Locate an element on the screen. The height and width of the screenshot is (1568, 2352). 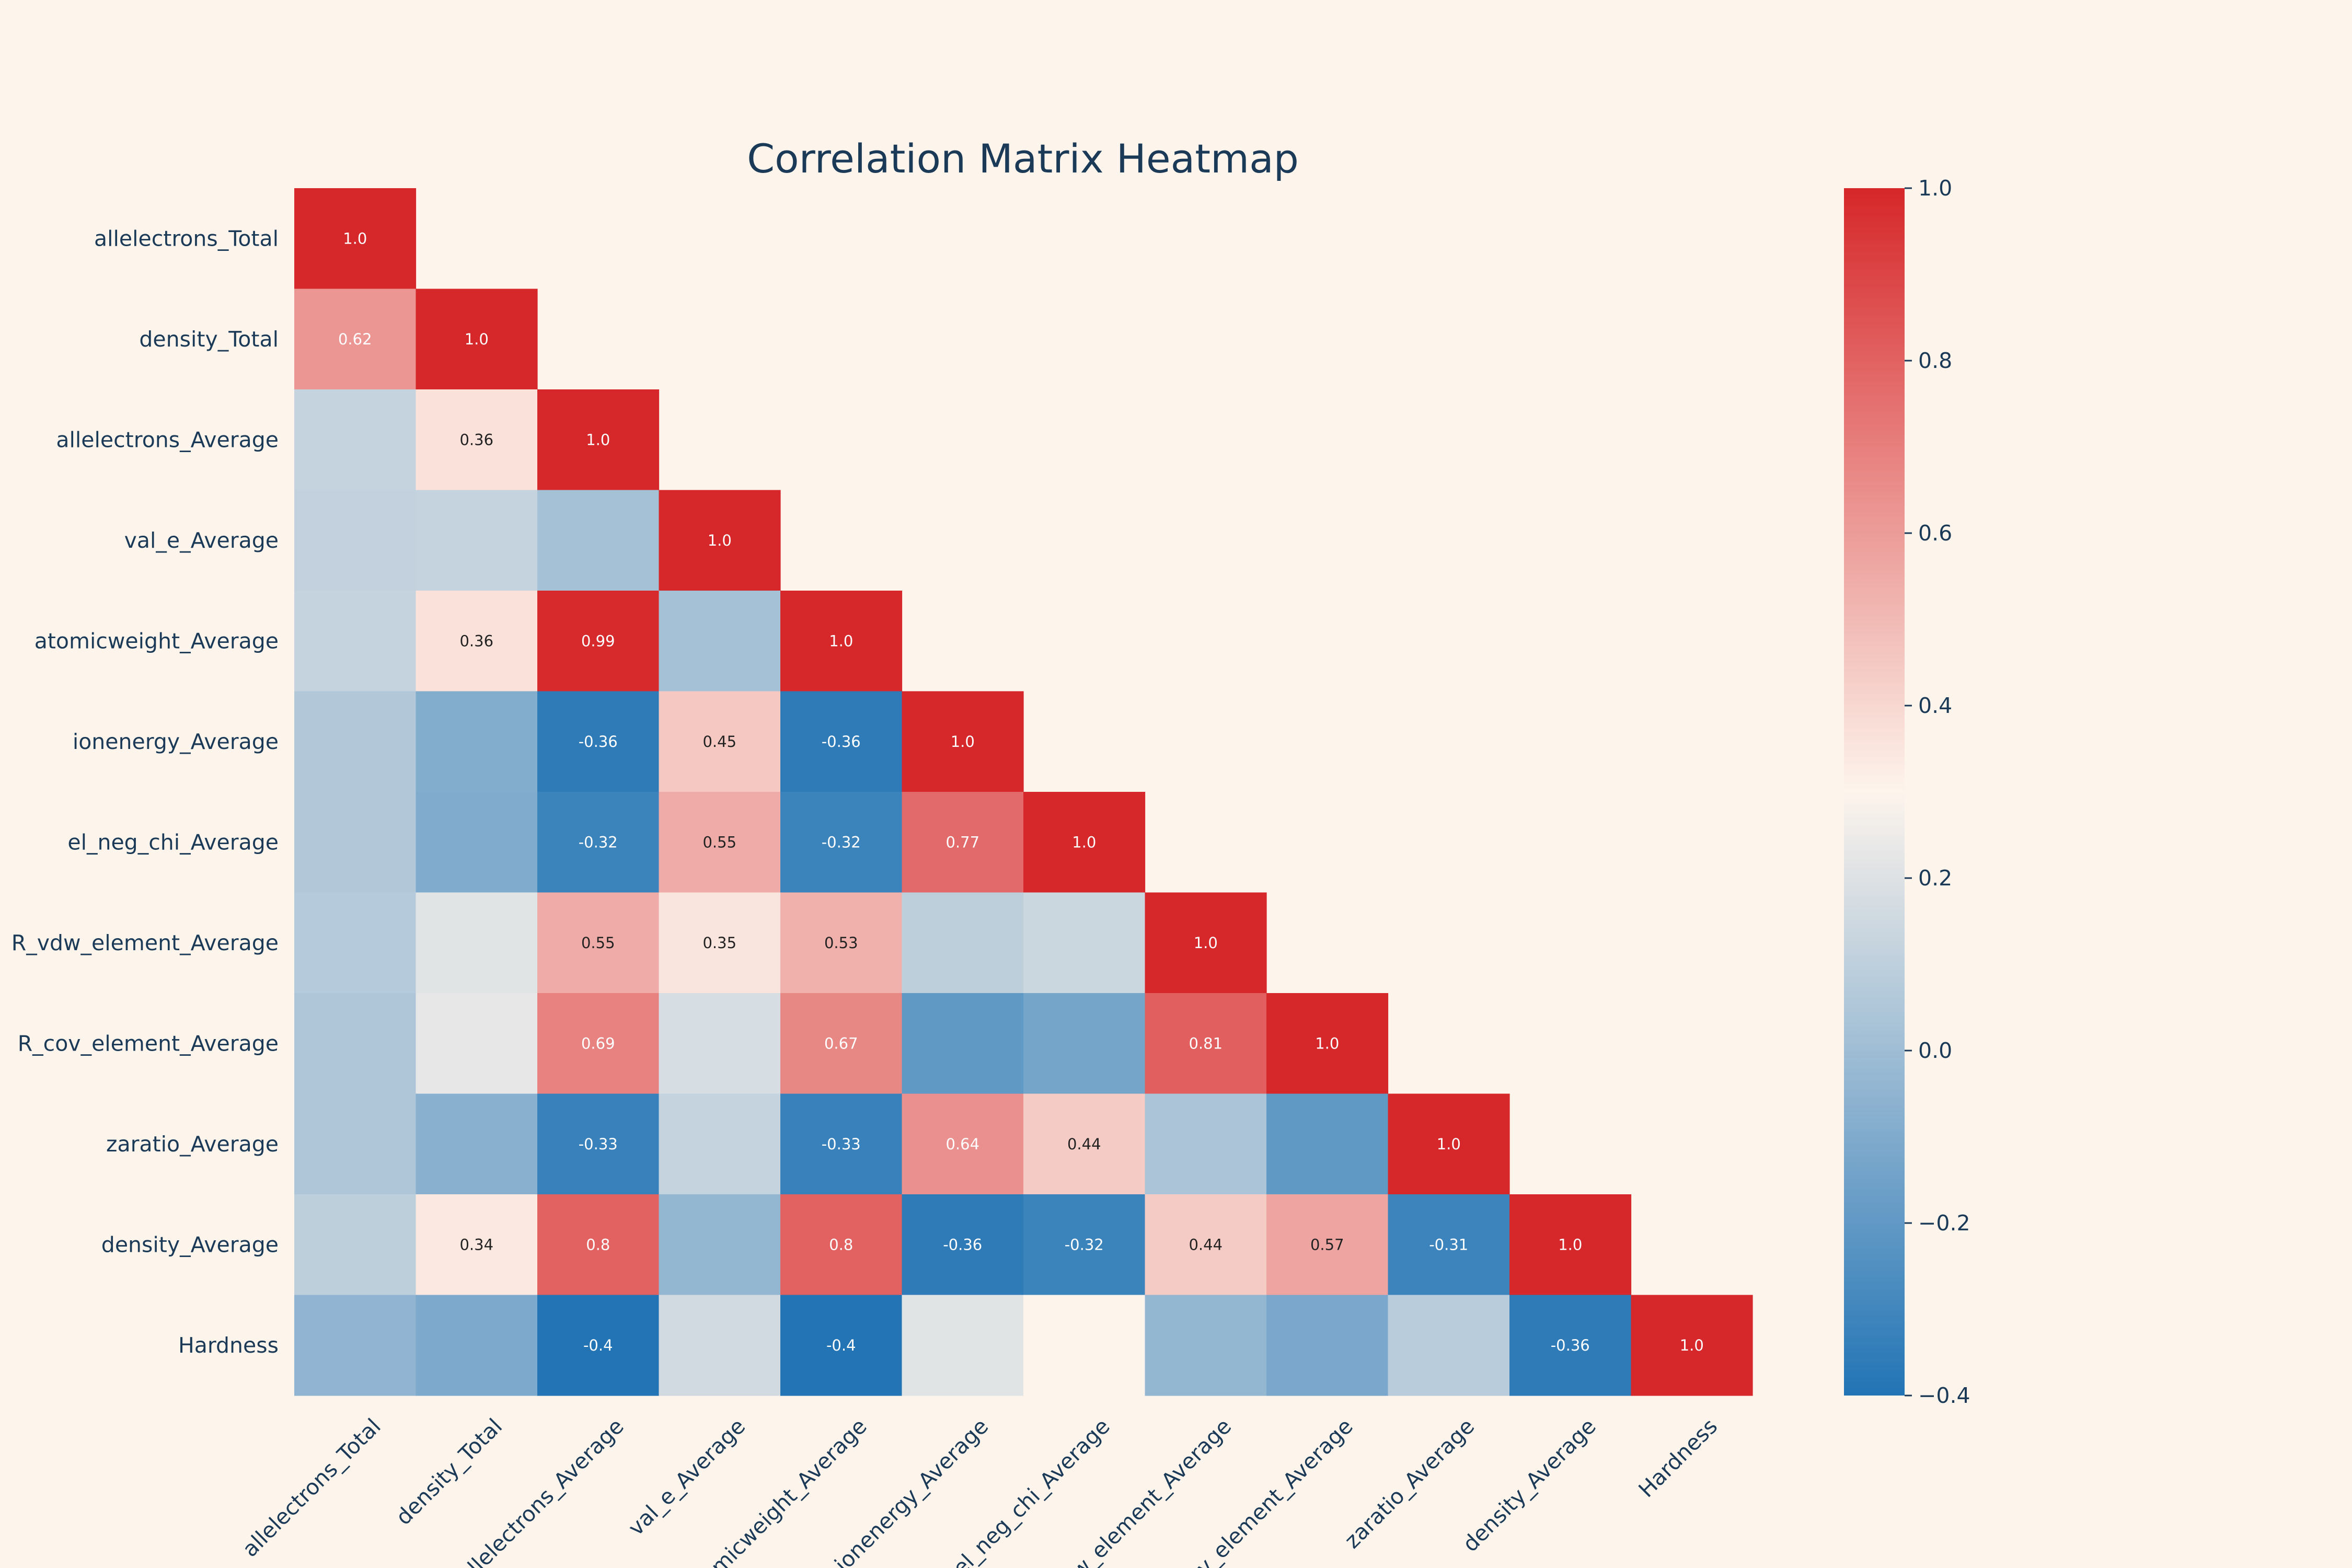
y-tick-label: density_Average is located at coordinates (190, 1244).